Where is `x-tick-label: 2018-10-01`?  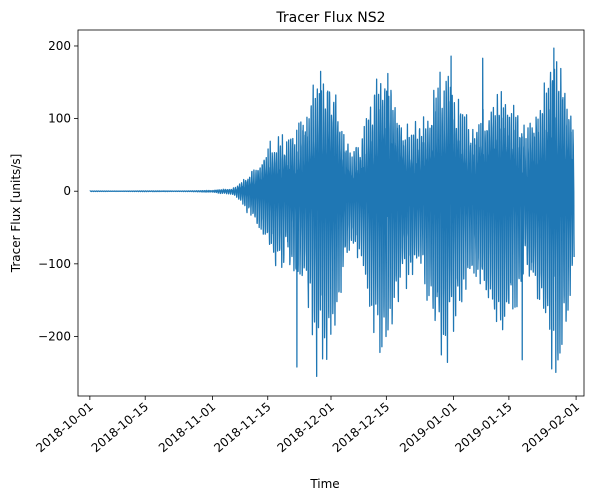
x-tick-label: 2018-10-01 is located at coordinates (64, 428).